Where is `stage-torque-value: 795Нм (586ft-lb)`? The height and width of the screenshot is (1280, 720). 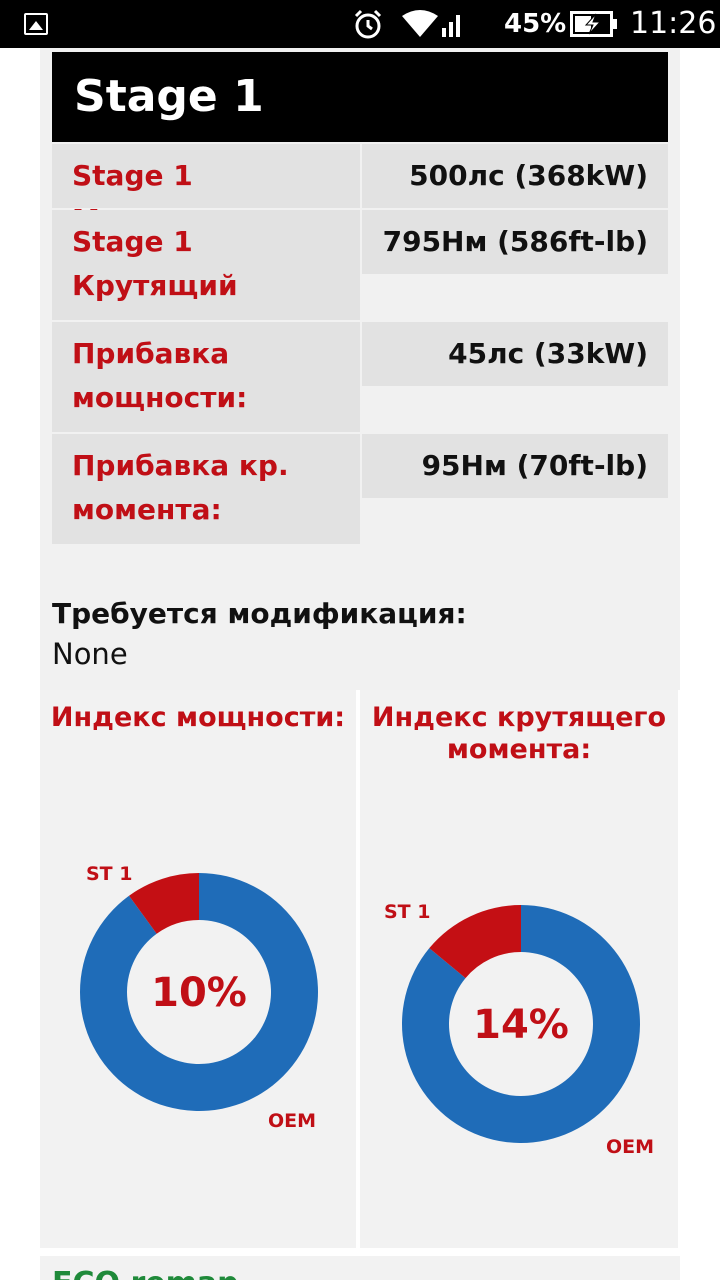
stage-torque-value: 795Нм (586ft-lb) is located at coordinates (515, 242).